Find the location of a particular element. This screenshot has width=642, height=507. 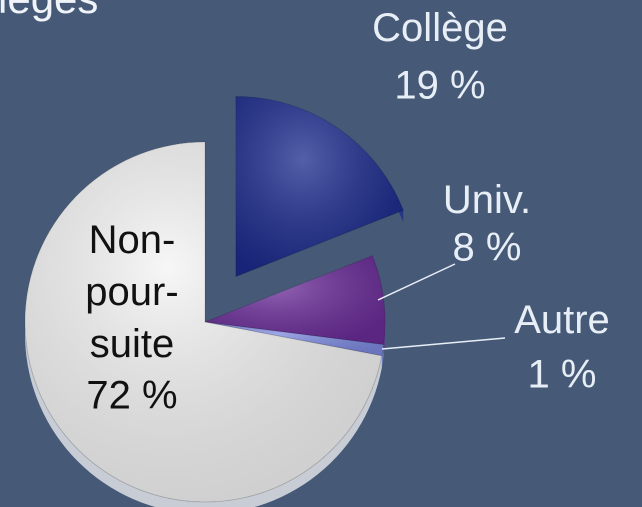

value-label: 8 % is located at coordinates (487, 248).